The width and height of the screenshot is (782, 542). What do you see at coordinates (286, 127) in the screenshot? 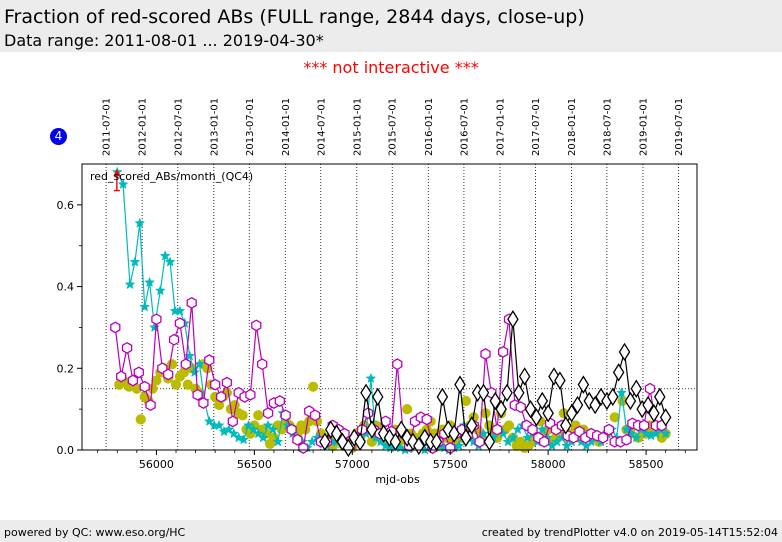
I see `date-tick-label: 2014-01-01` at bounding box center [286, 127].